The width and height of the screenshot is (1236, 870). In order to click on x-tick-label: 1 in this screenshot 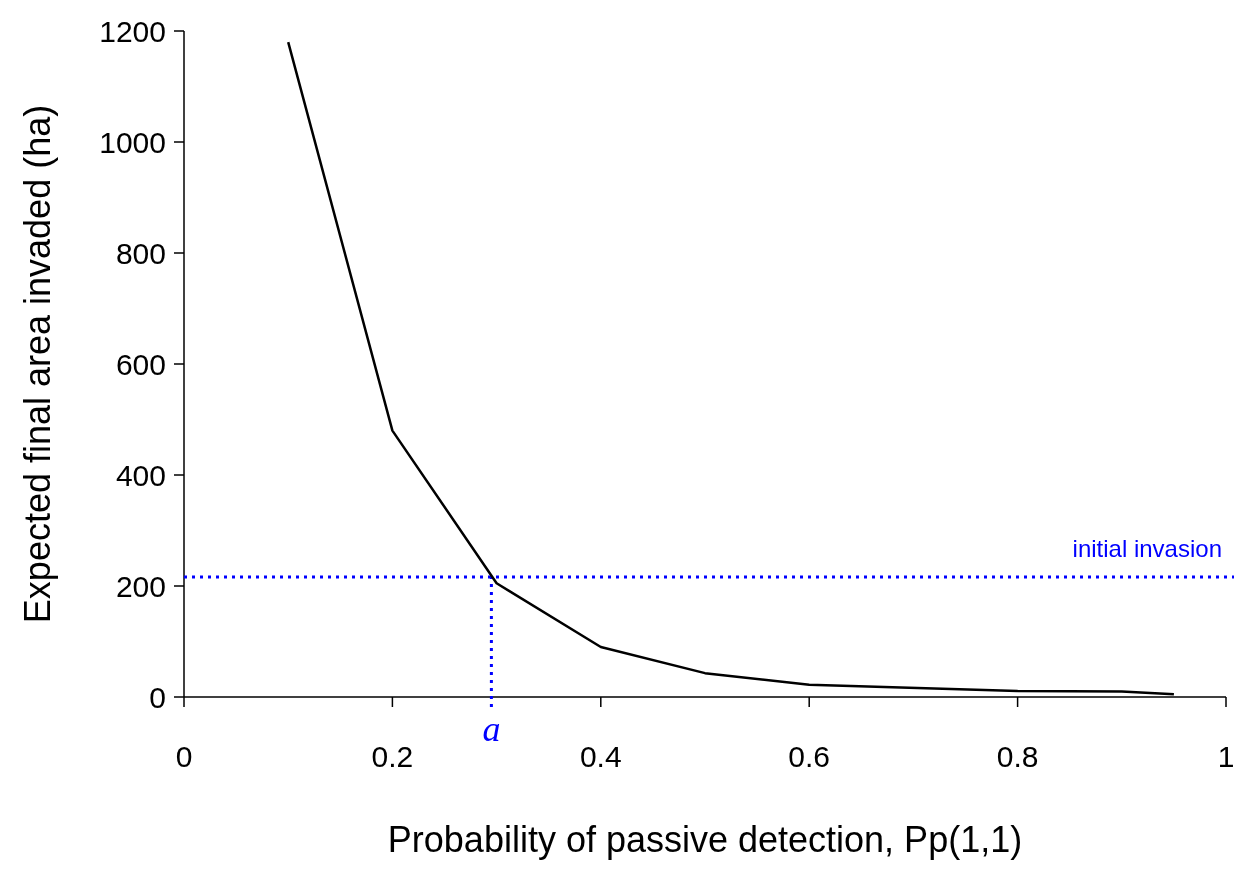, I will do `click(1226, 756)`.